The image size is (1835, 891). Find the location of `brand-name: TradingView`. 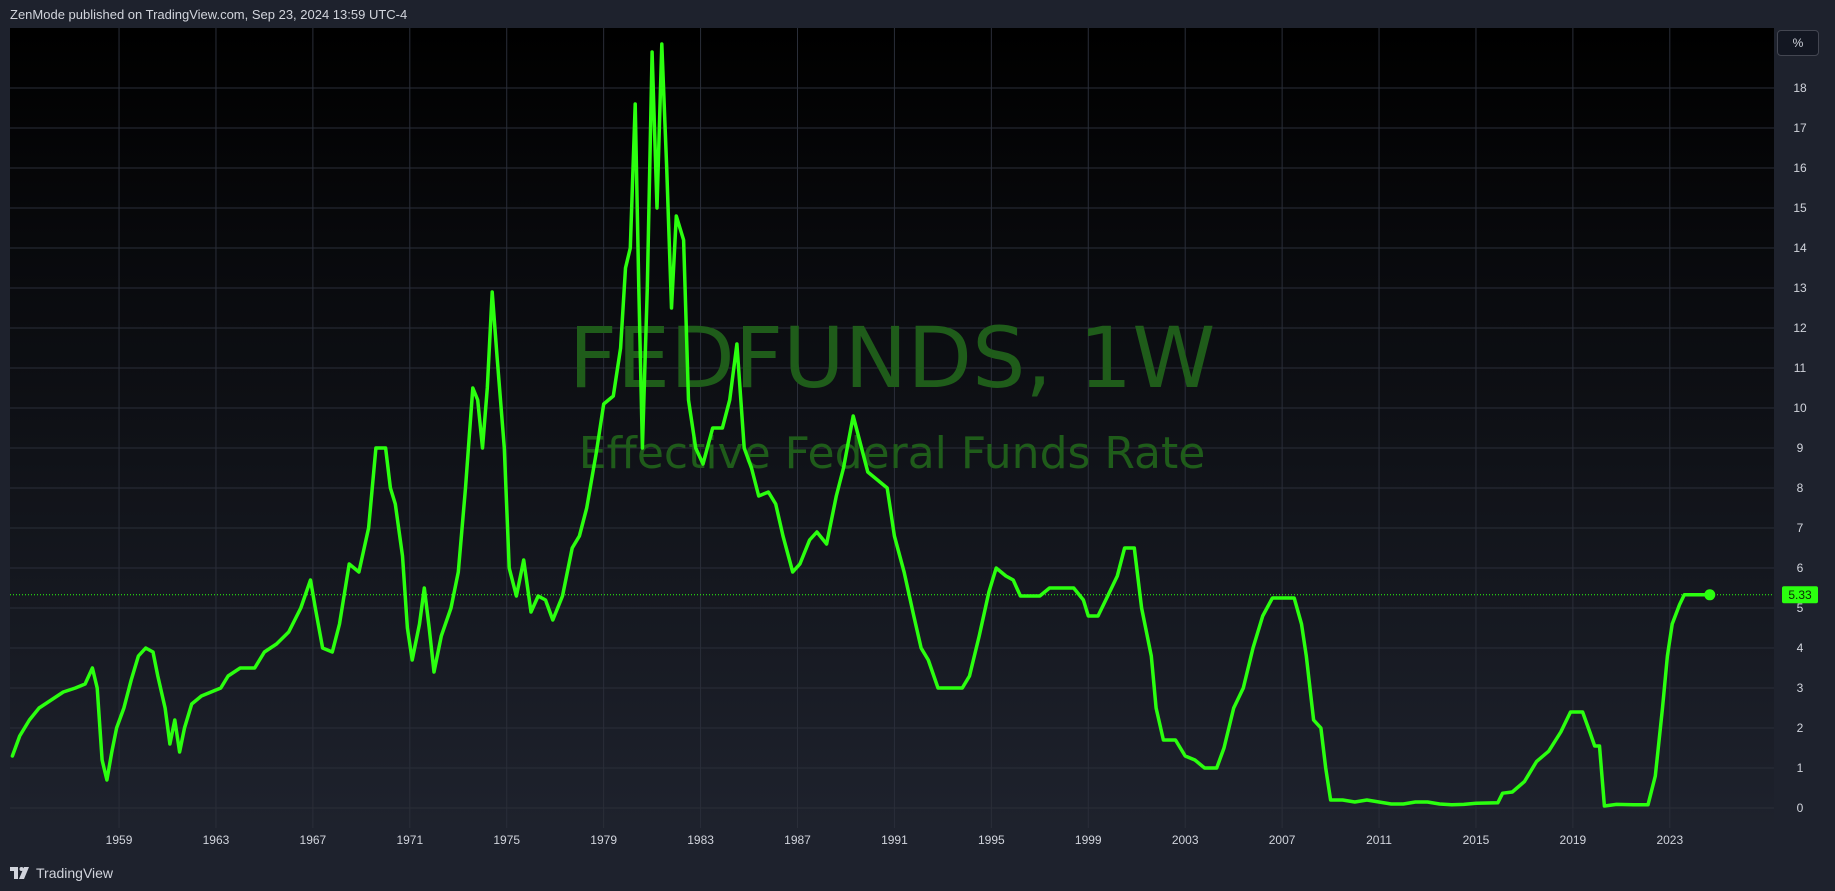

brand-name: TradingView is located at coordinates (75, 873).